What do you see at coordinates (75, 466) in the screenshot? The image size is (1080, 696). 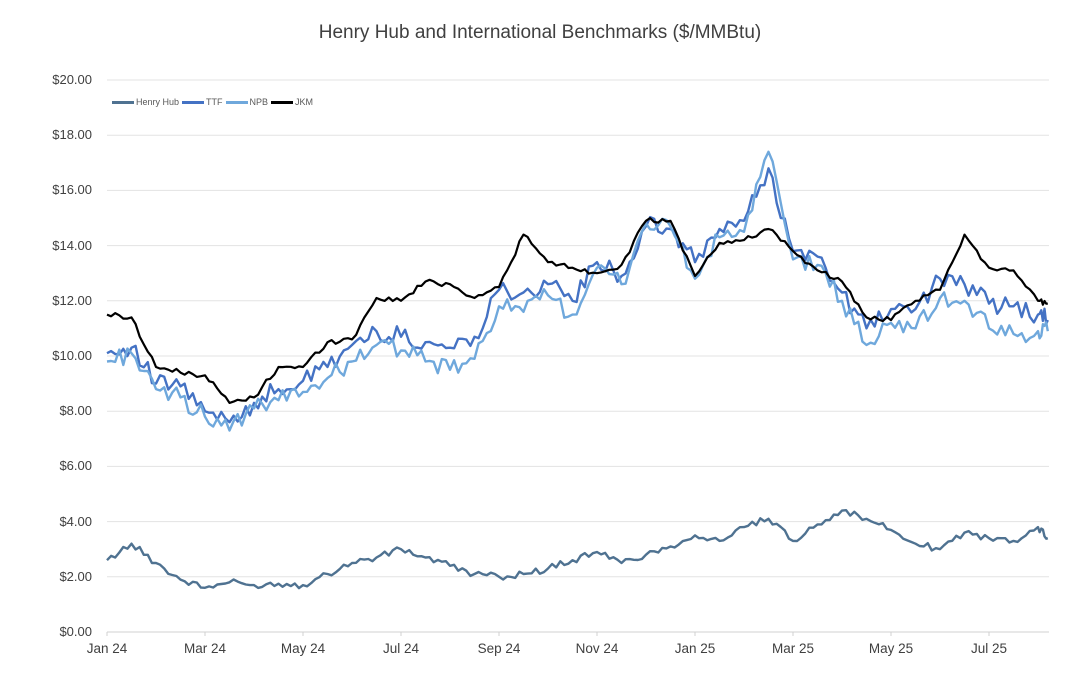 I see `y-tick-label: $6.00` at bounding box center [75, 466].